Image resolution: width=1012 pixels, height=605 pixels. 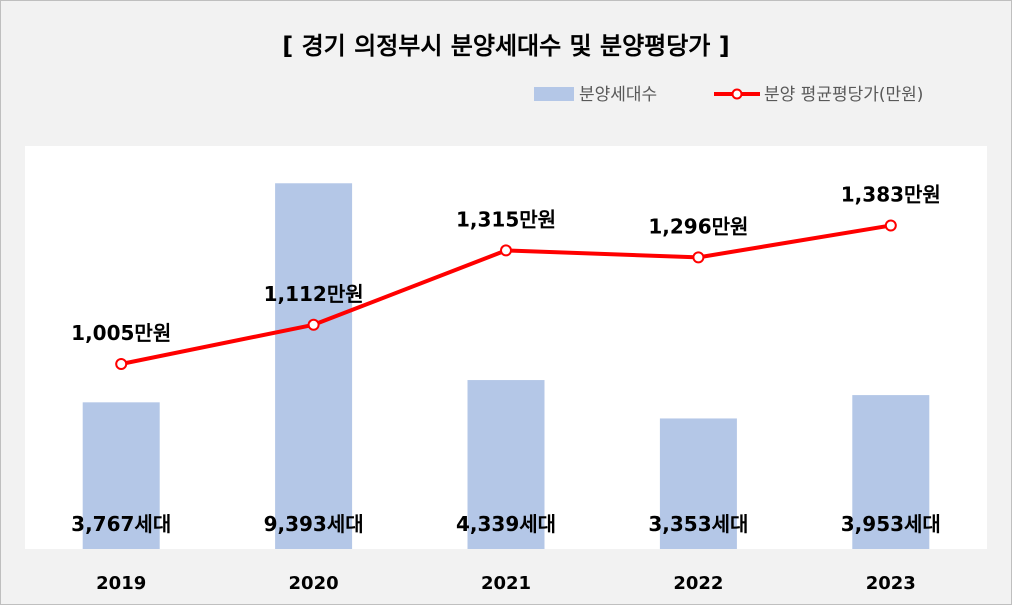 What do you see at coordinates (698, 583) in the screenshot?
I see `x-tick-2022: 2022` at bounding box center [698, 583].